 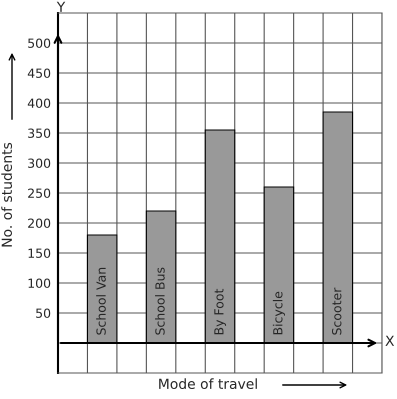 What do you see at coordinates (6, 194) in the screenshot?
I see `y-axis-title: No. of students` at bounding box center [6, 194].